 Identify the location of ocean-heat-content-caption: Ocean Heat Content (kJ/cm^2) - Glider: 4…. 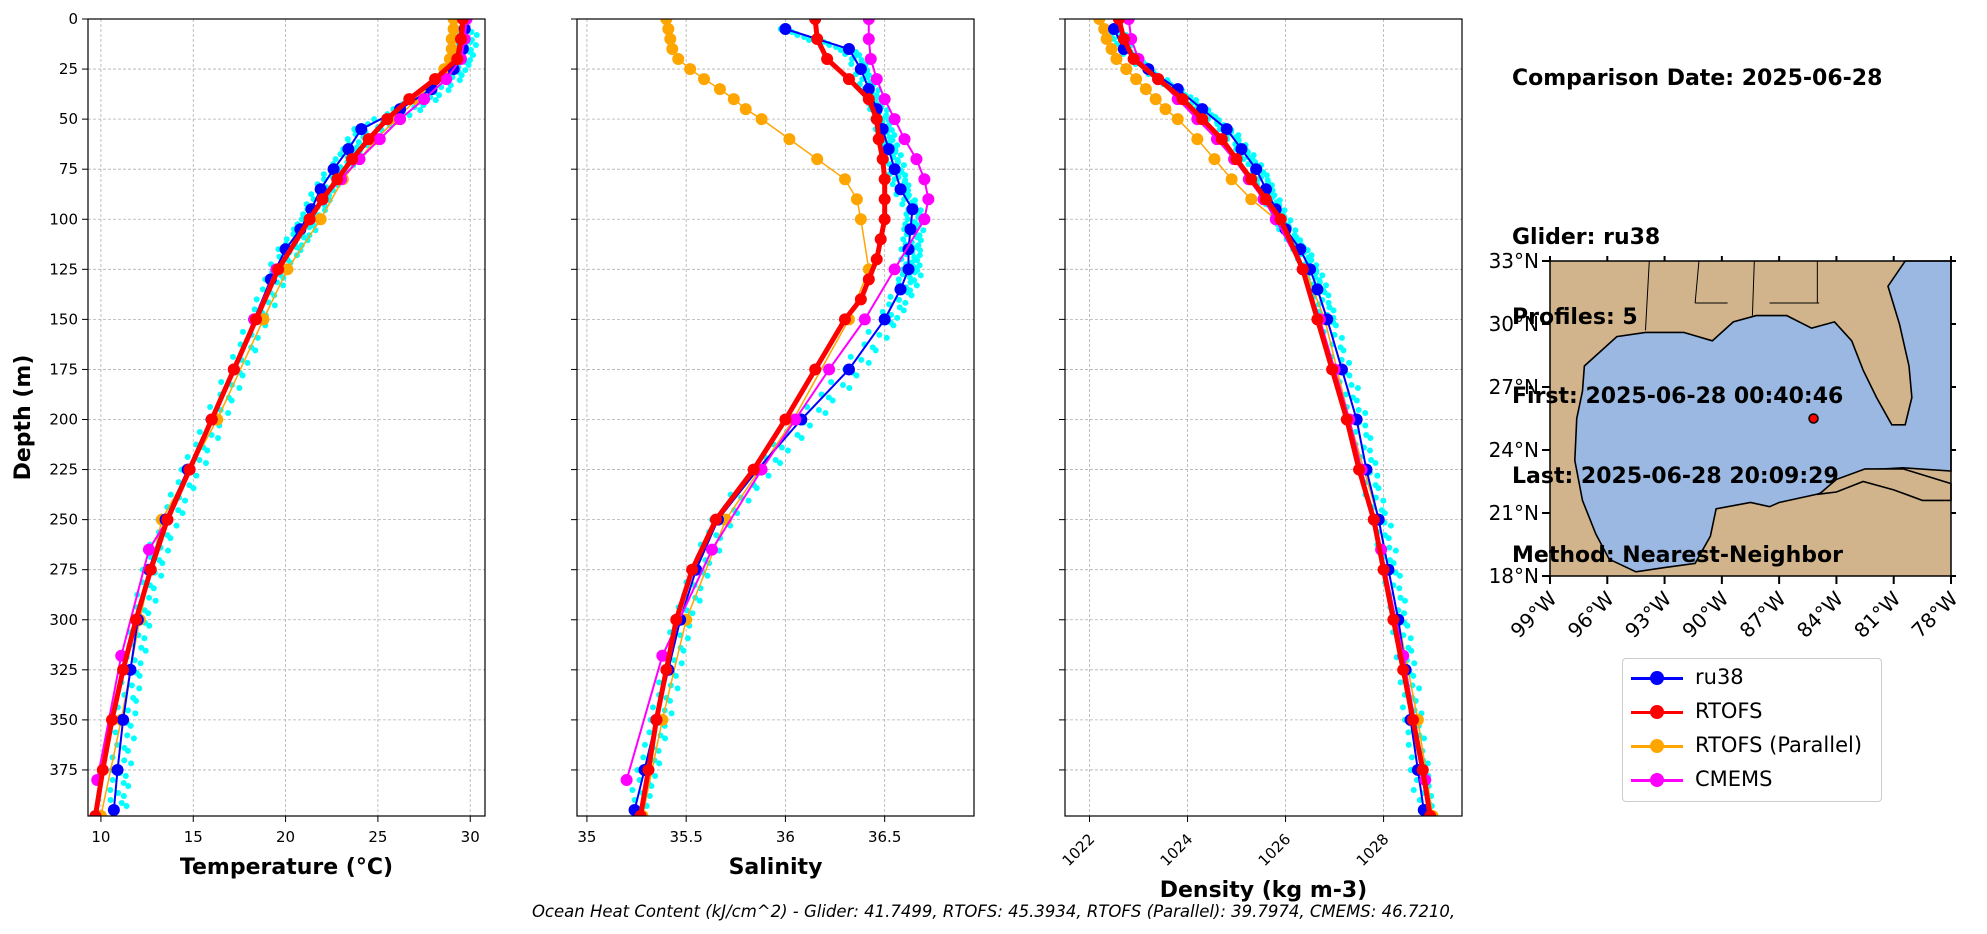
(993, 911).